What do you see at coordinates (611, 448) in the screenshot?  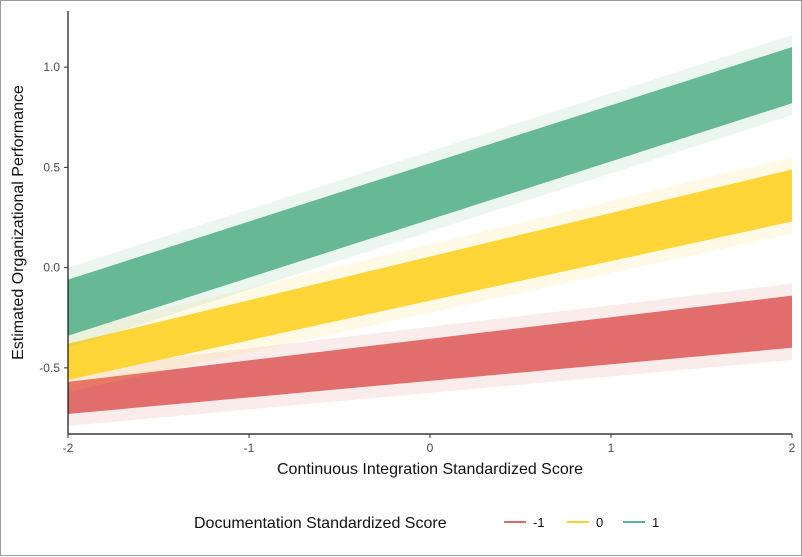 I see `x-tick-label: 1` at bounding box center [611, 448].